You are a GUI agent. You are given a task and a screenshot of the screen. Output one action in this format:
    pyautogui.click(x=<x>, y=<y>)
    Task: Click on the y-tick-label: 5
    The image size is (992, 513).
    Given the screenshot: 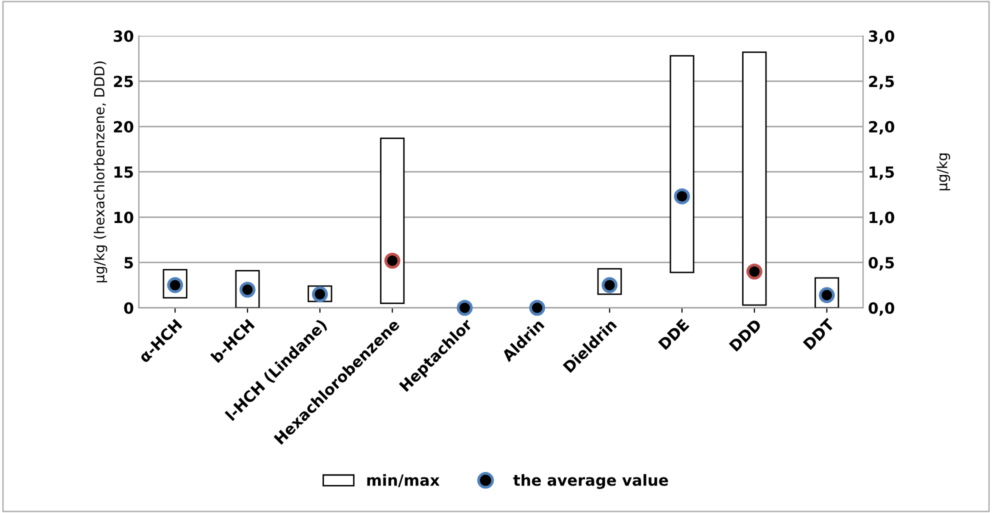 What is the action you would take?
    pyautogui.click(x=128, y=263)
    